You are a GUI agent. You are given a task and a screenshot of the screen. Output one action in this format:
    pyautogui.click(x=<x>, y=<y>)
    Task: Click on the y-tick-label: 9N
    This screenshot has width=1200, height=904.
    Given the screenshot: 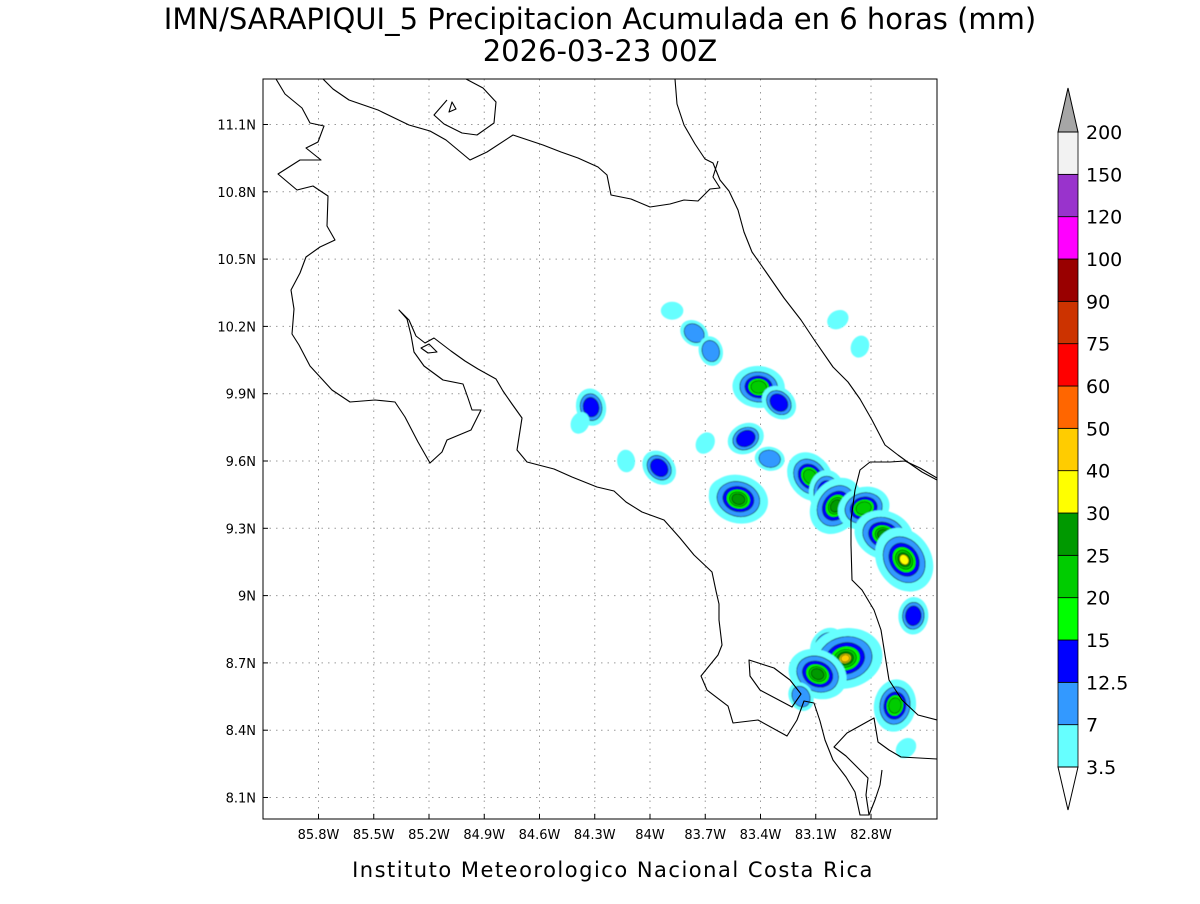 What is the action you would take?
    pyautogui.click(x=247, y=597)
    